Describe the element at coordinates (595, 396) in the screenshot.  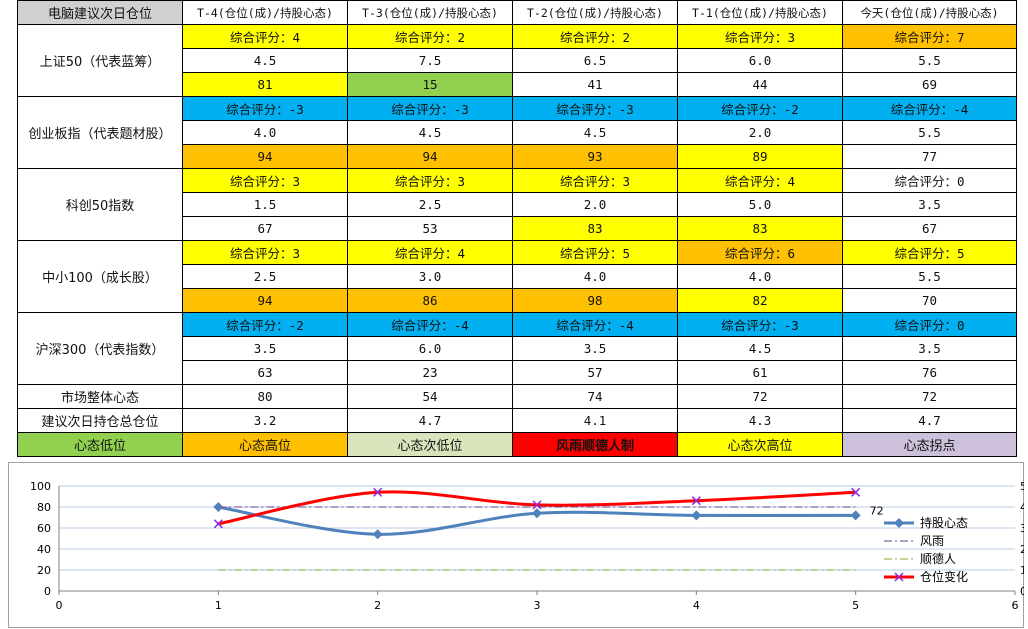
I see `data-cell: 74` at that location.